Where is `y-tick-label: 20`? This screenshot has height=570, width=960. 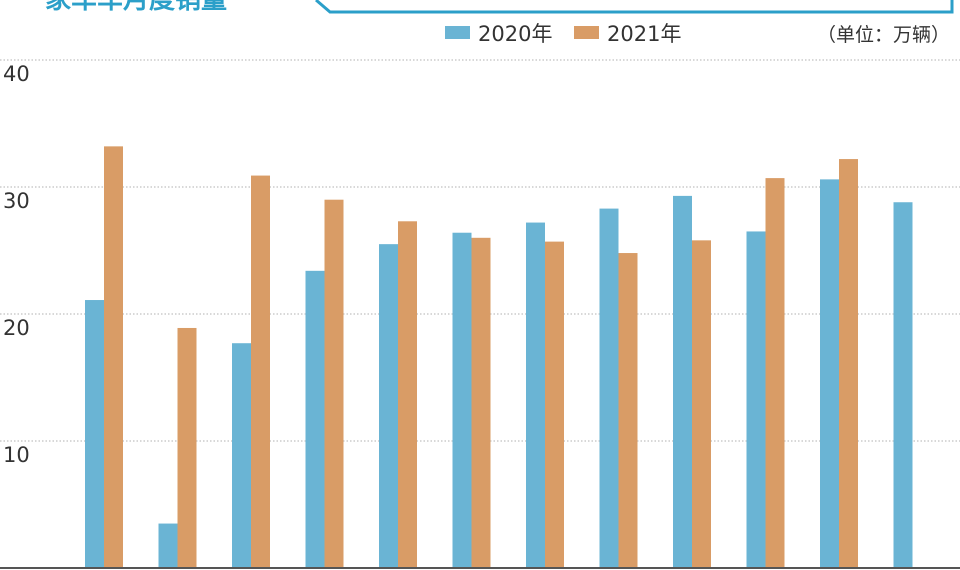 y-tick-label: 20 is located at coordinates (16, 328).